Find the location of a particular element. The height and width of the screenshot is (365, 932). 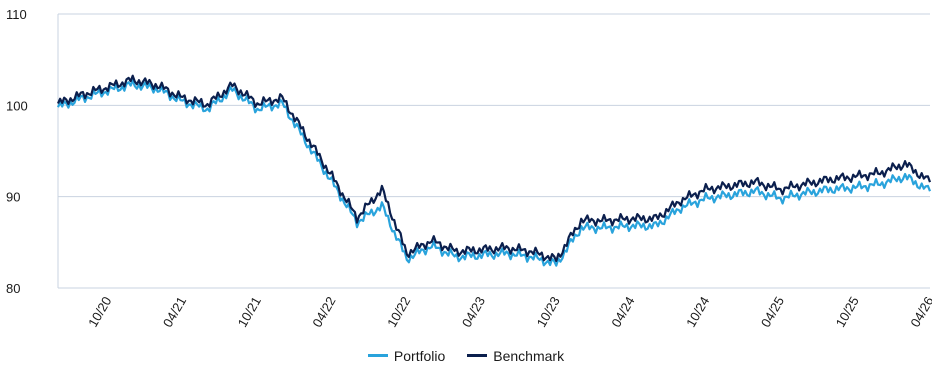

x-tick-label: 10/22 is located at coordinates (398, 312).